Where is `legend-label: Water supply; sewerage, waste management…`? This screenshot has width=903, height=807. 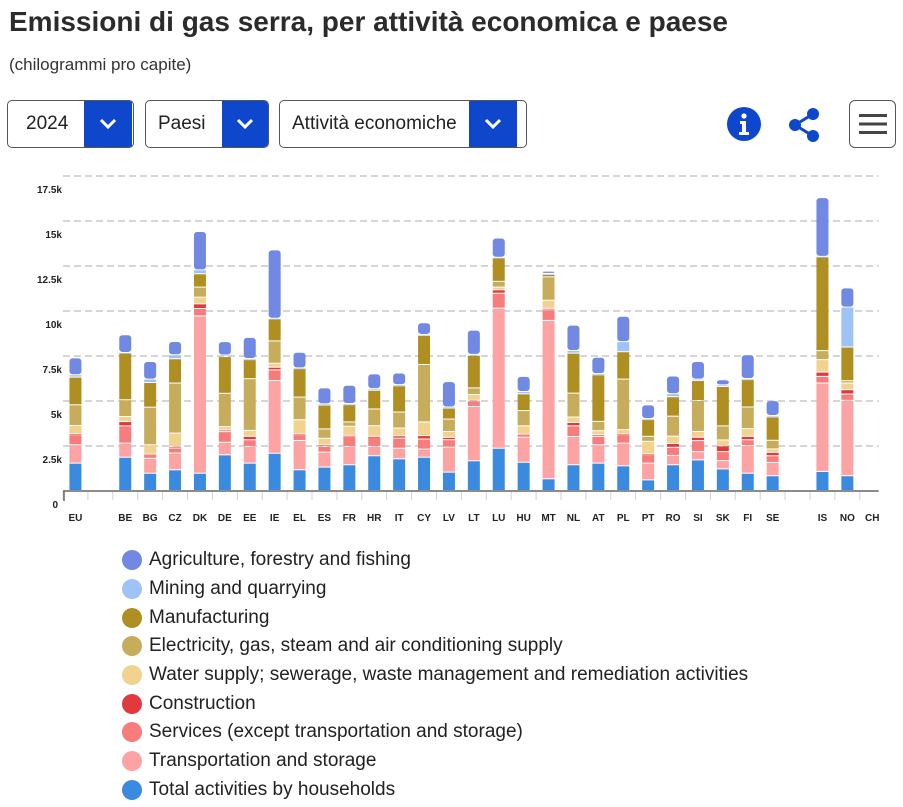 legend-label: Water supply; sewerage, waste management… is located at coordinates (449, 675).